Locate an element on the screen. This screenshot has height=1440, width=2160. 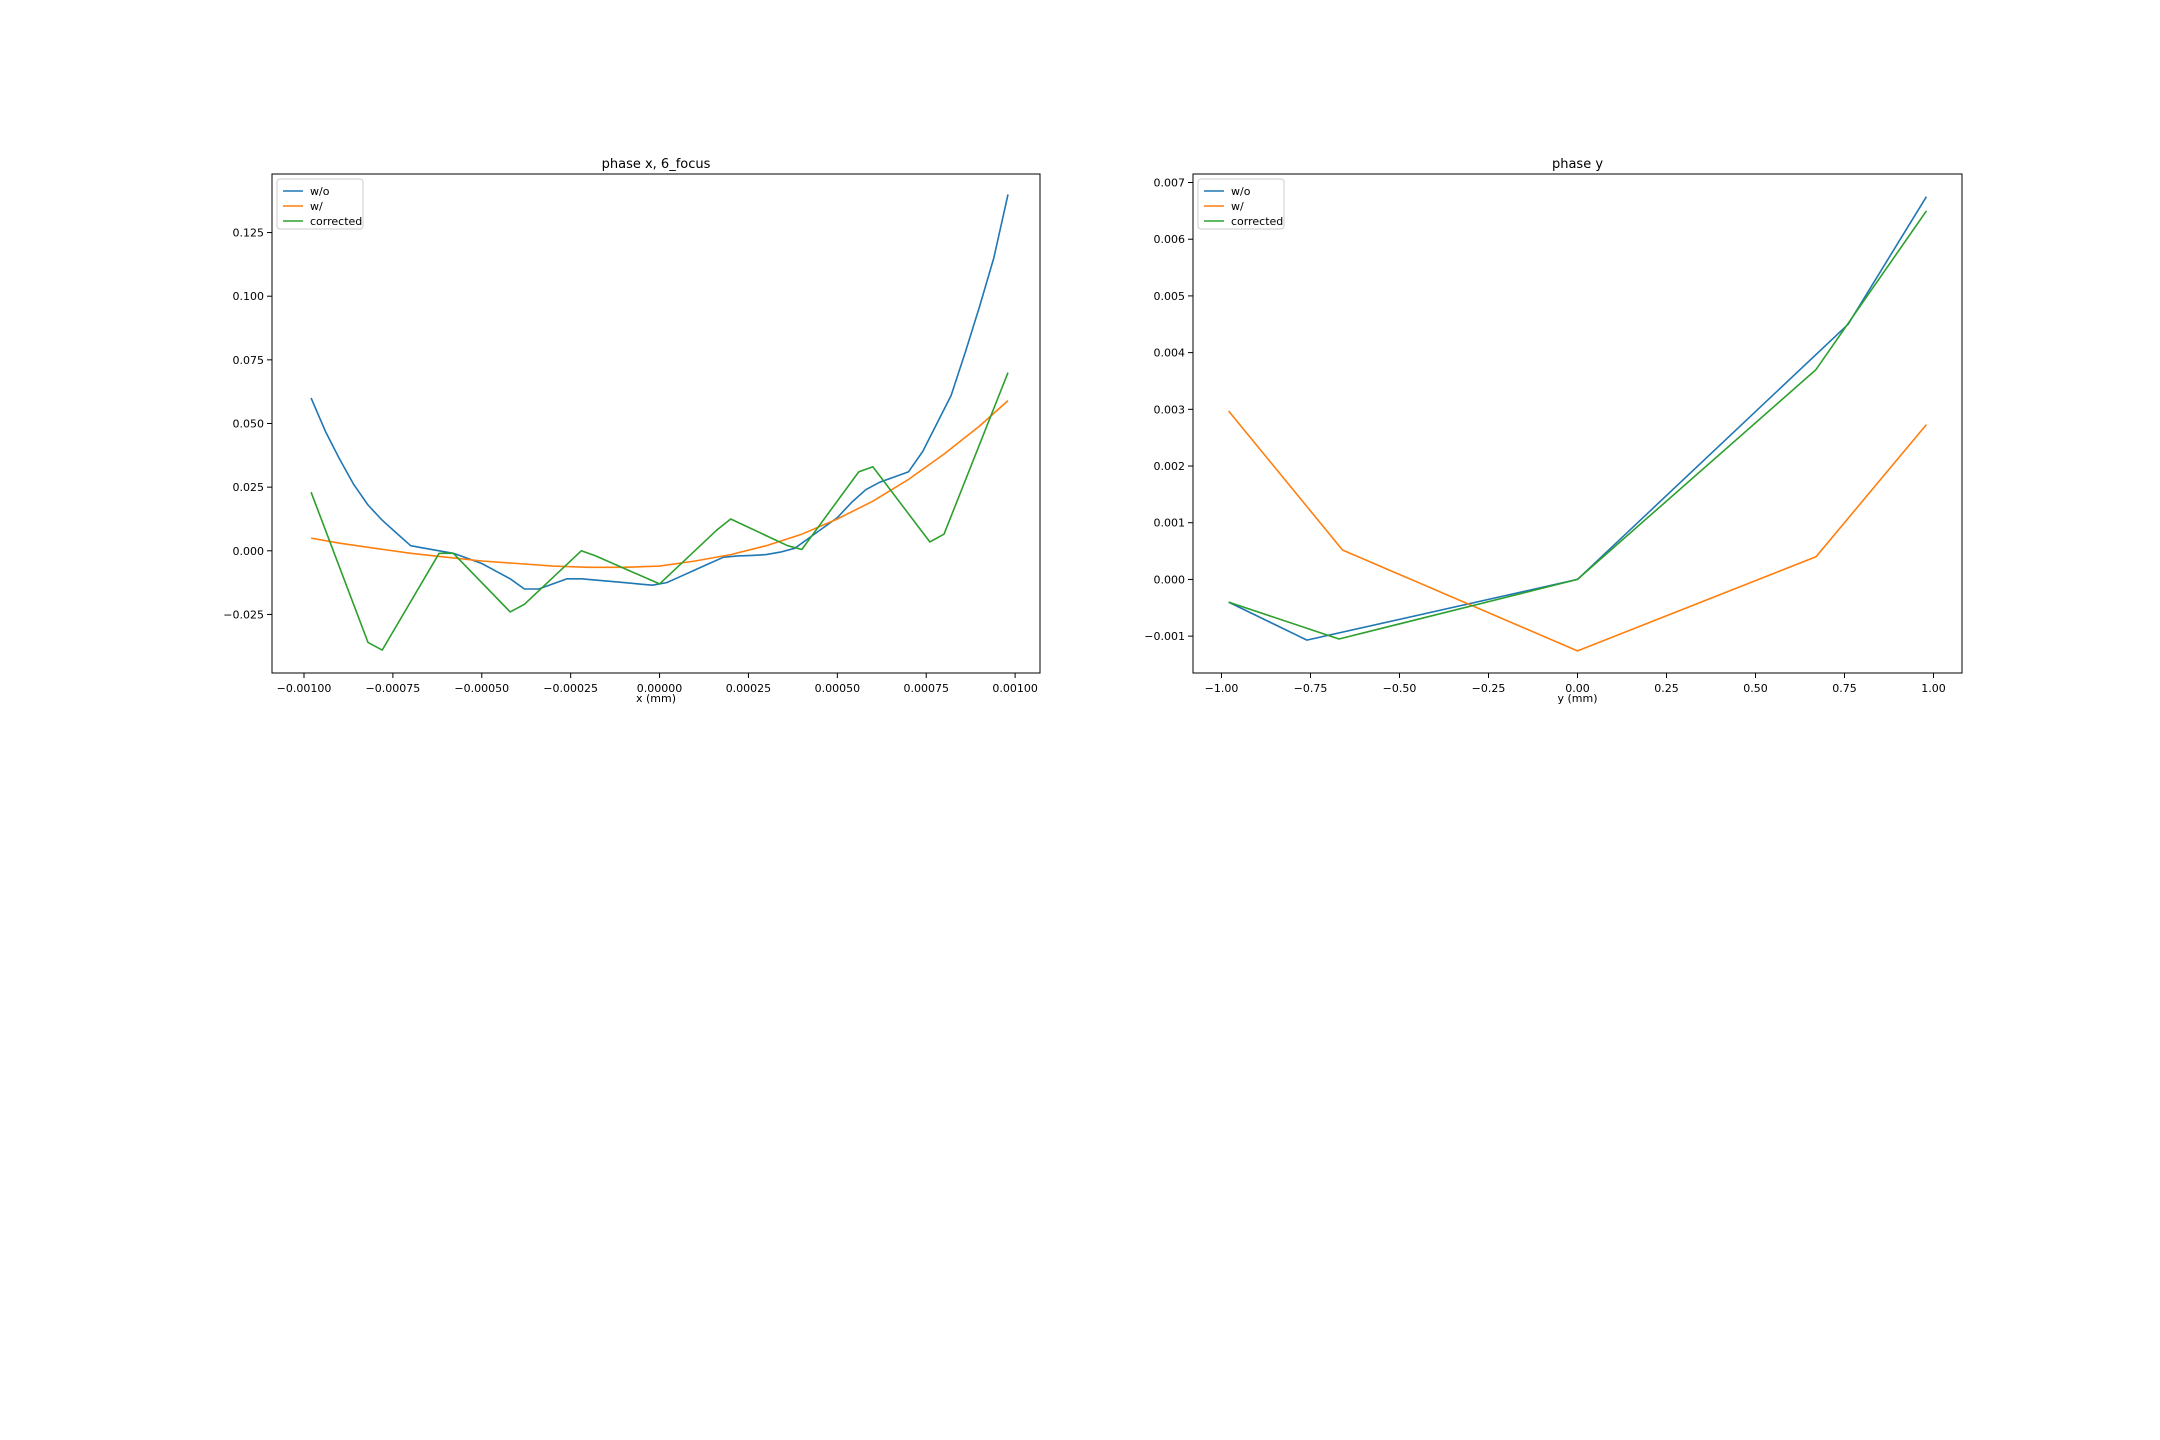
x-tick-label: 0.50 is located at coordinates (1755, 688).